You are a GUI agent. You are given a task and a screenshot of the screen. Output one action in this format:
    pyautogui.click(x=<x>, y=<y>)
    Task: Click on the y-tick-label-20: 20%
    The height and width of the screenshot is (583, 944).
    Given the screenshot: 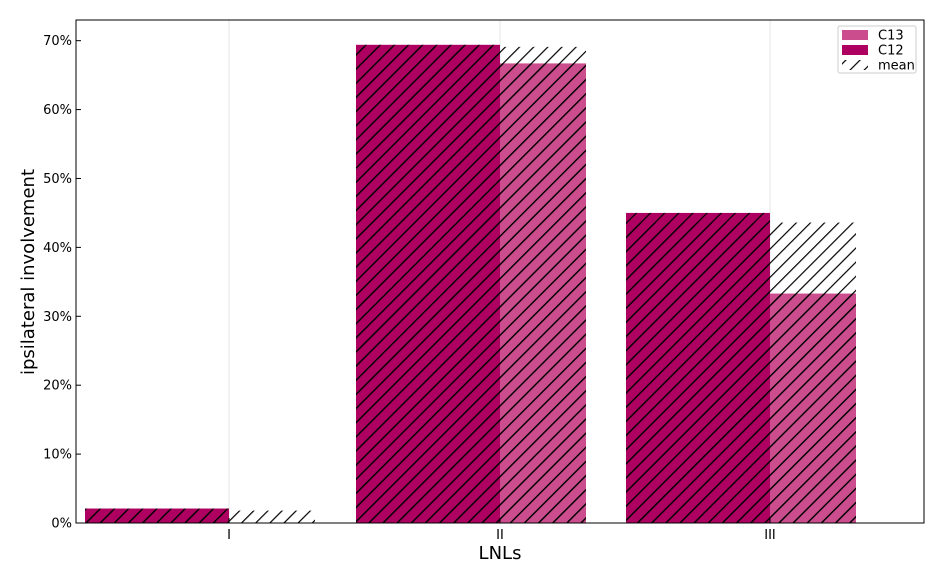 What is the action you would take?
    pyautogui.click(x=57, y=386)
    